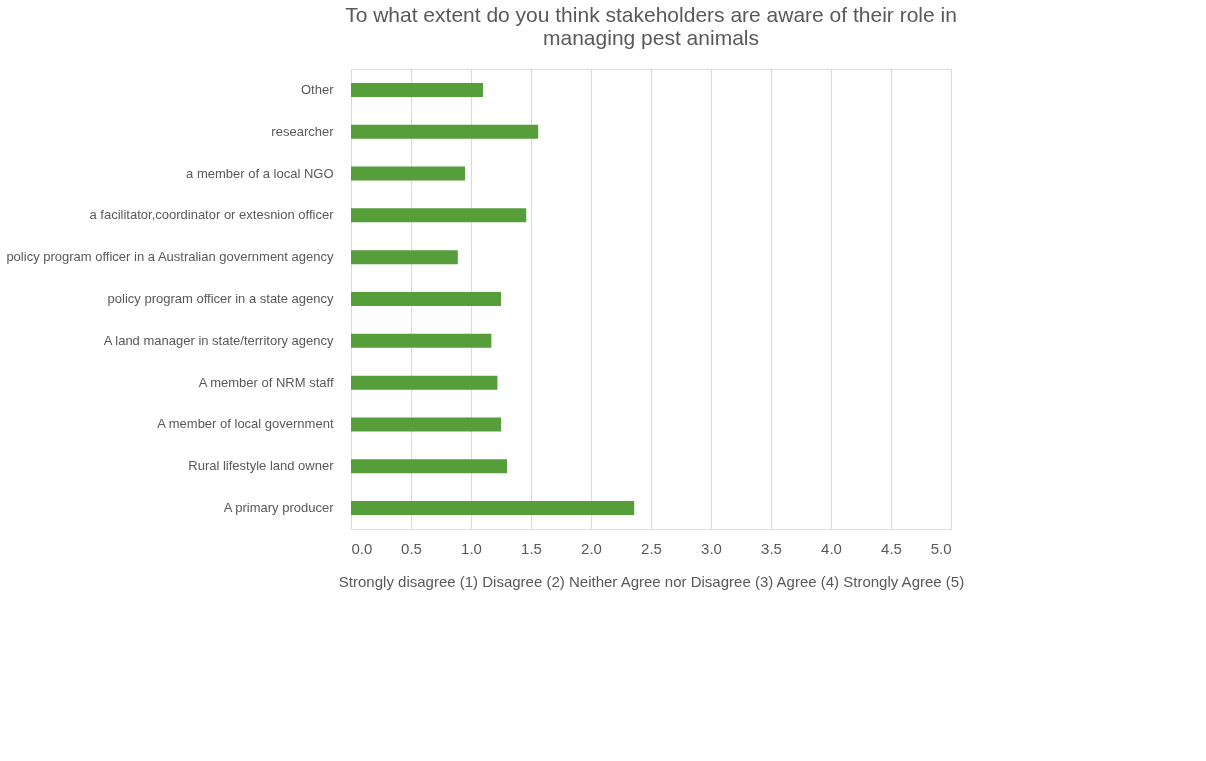  I want to click on x-tick-label: 4.5, so click(891, 548).